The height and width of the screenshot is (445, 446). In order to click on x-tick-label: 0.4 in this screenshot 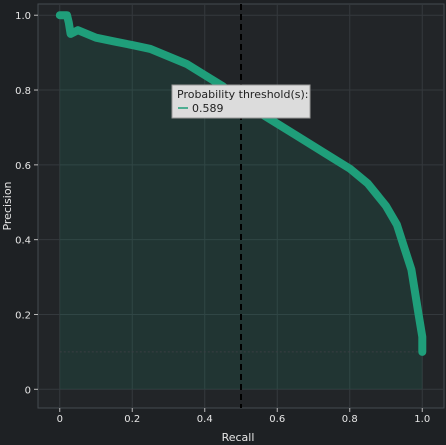, I will do `click(205, 419)`.